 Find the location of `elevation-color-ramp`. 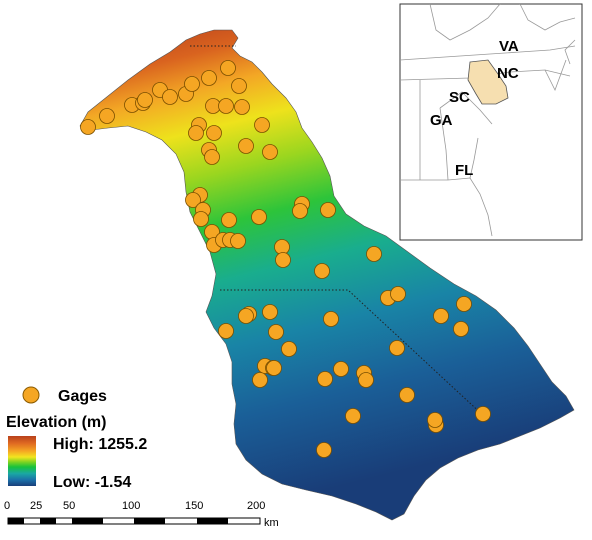

elevation-color-ramp is located at coordinates (22, 461).